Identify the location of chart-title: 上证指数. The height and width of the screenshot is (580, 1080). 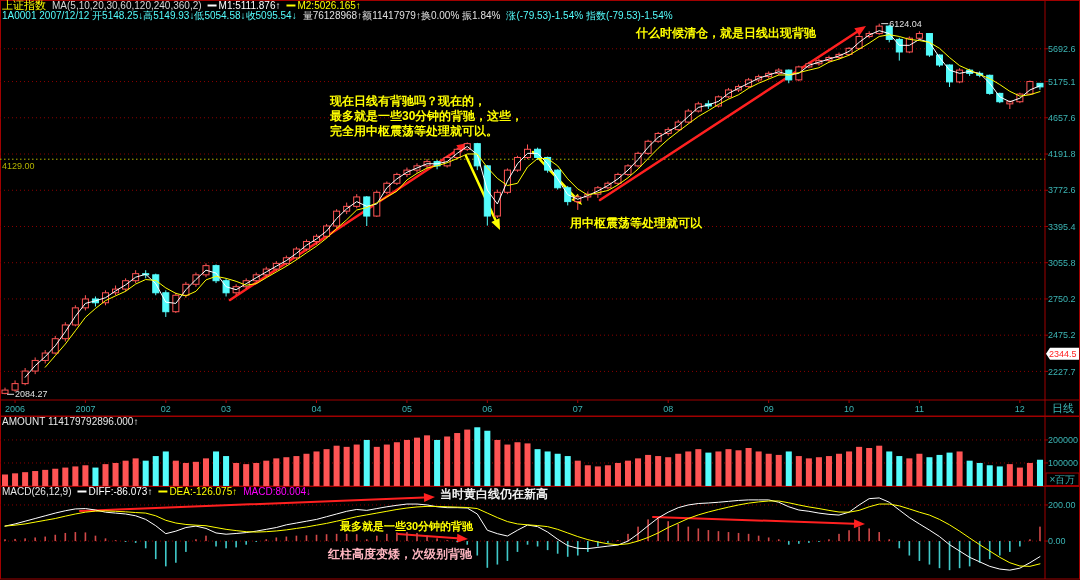
(24, 5).